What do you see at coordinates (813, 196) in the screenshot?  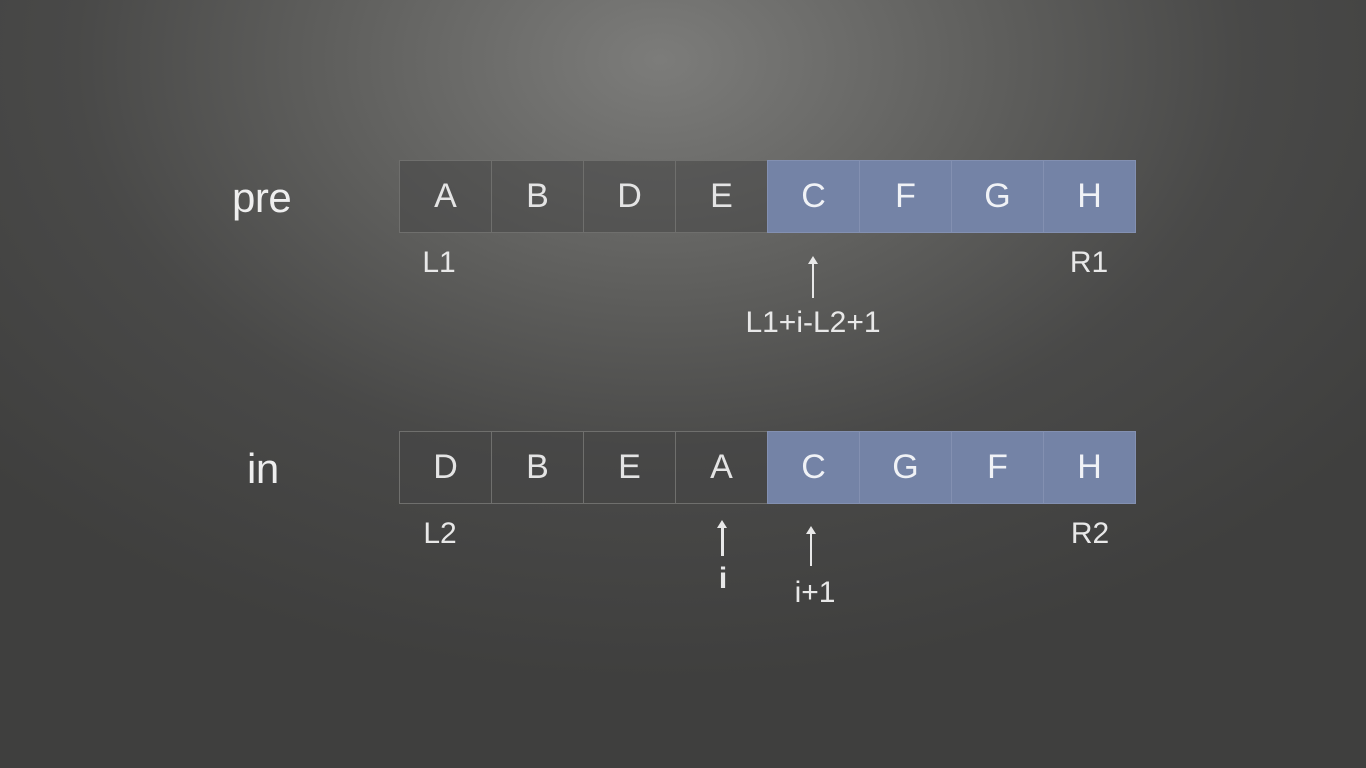 I see `pre-cell: C` at bounding box center [813, 196].